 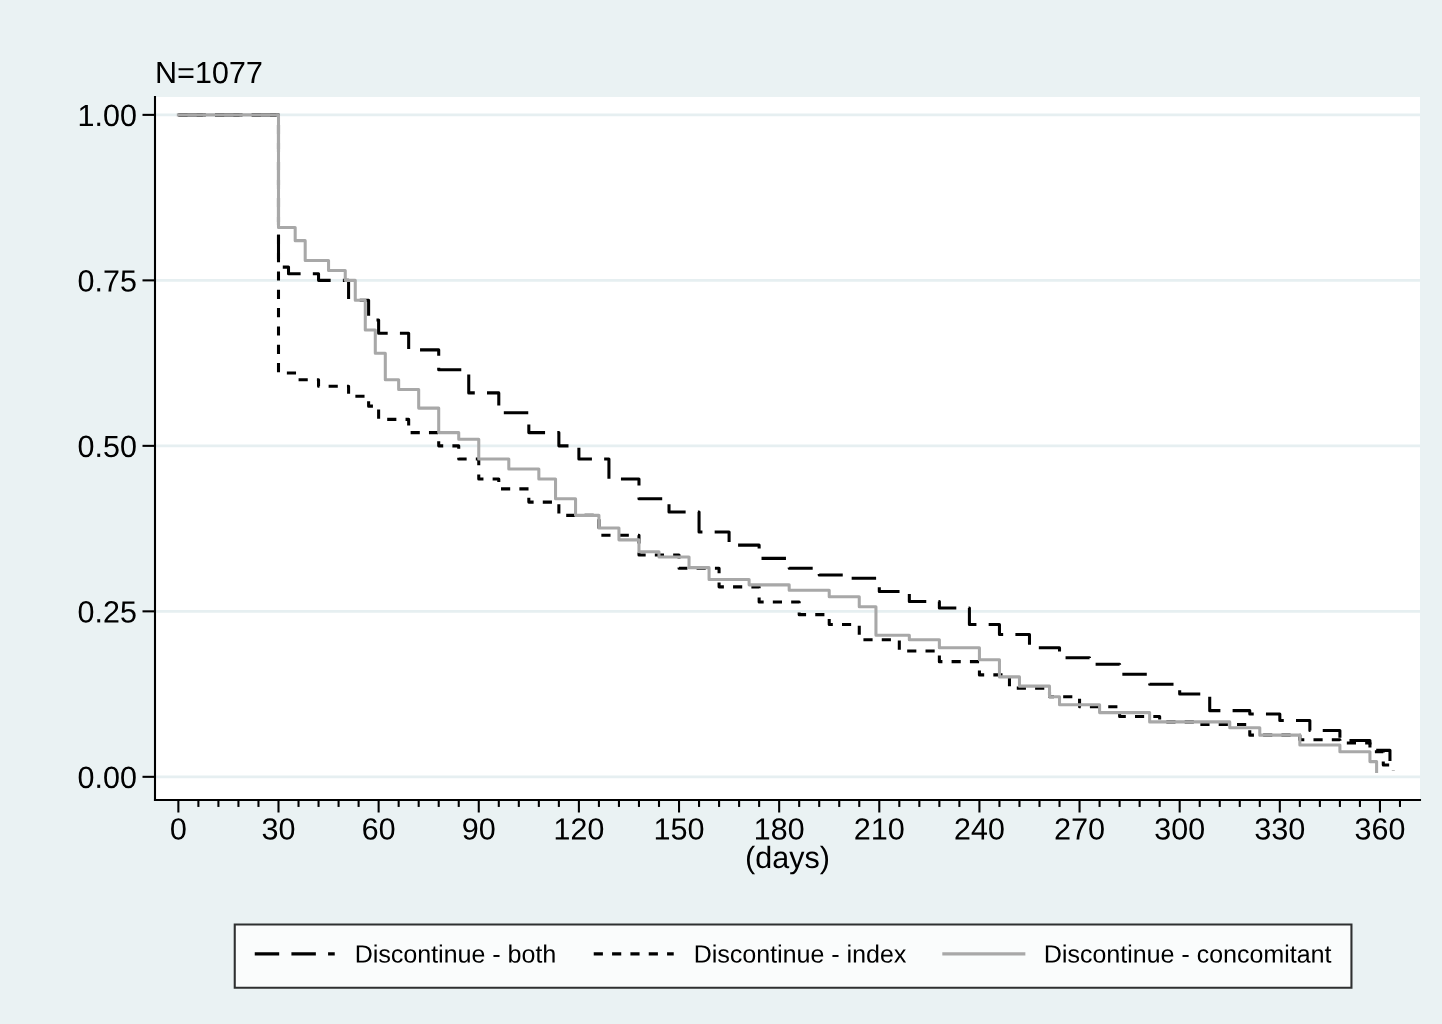 What do you see at coordinates (879, 829) in the screenshot?
I see `x-tick-label: 210` at bounding box center [879, 829].